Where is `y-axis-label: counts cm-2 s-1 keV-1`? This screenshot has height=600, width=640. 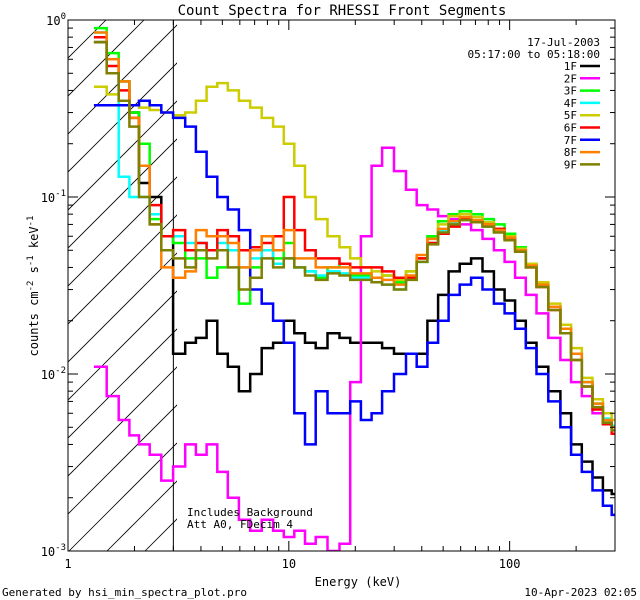 y-axis-label: counts cm-2 s-1 keV-1 is located at coordinates (33, 286).